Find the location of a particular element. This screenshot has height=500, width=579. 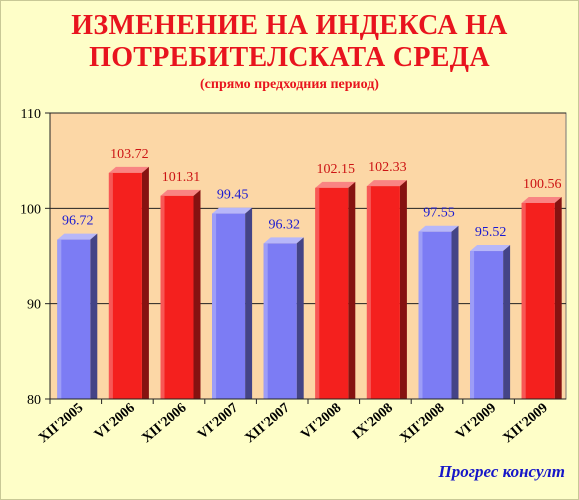

x-tick-label: XII'2007 is located at coordinates (268, 423).